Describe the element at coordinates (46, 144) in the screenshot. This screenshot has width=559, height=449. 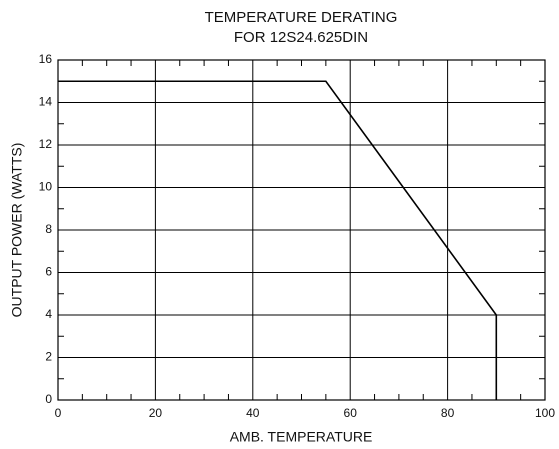
I see `y-tick-label: 12` at that location.